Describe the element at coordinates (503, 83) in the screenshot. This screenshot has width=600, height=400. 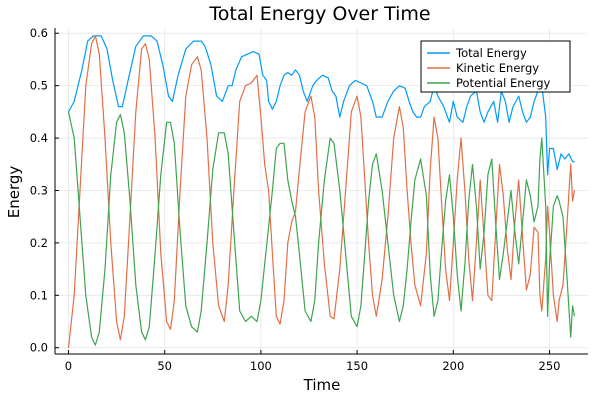
I see `legend-label-potential-energy: Potential Energy` at that location.